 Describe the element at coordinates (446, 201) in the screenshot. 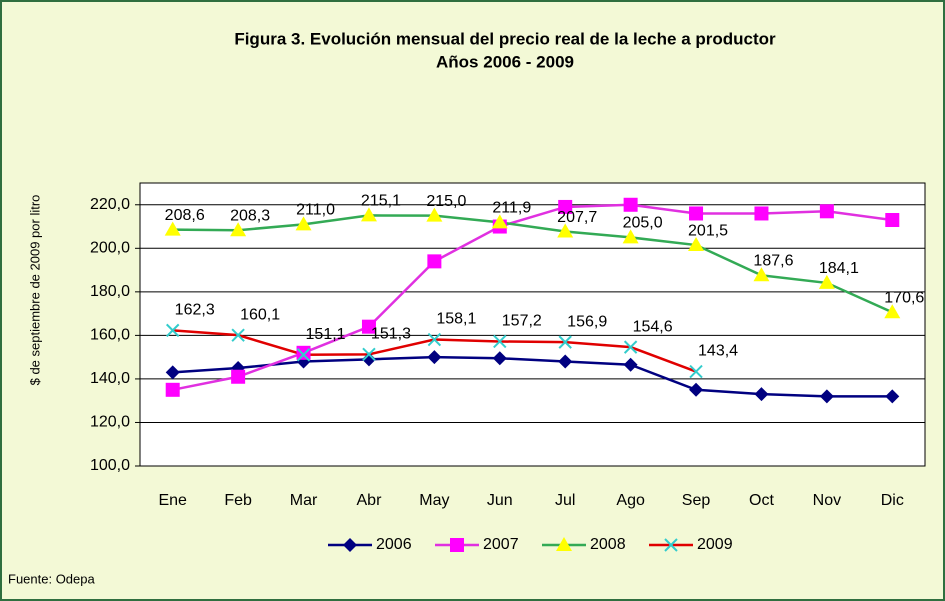

I see `data-label: 215,0` at that location.